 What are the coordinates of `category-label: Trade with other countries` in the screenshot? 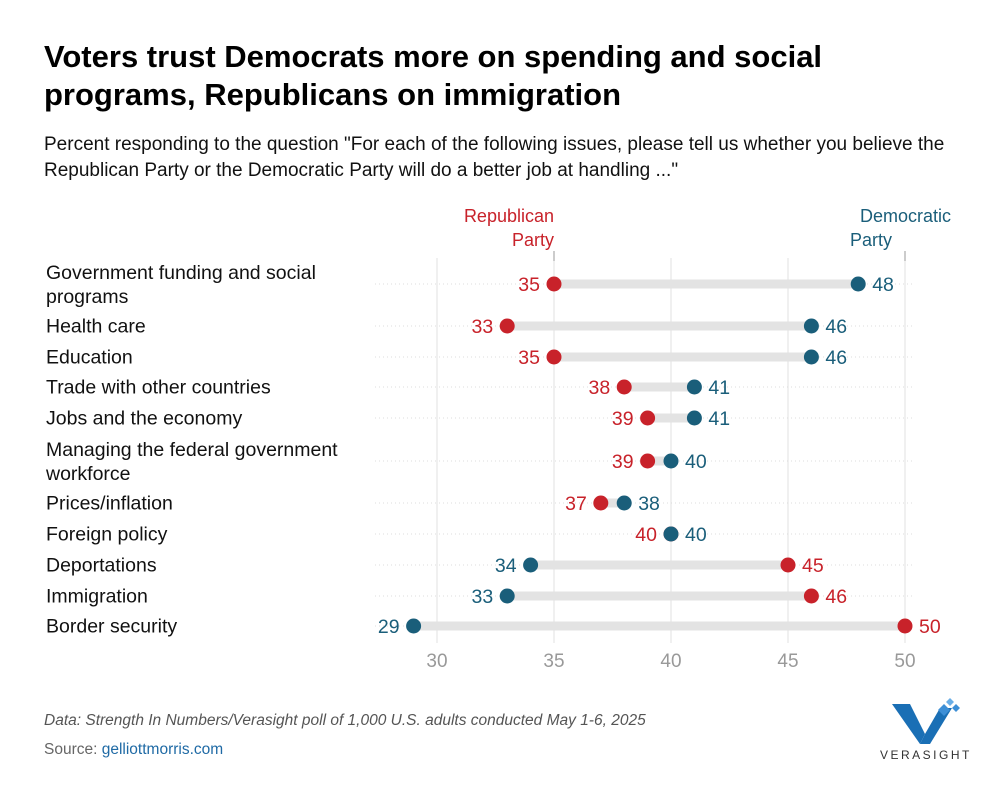 It's located at (158, 388).